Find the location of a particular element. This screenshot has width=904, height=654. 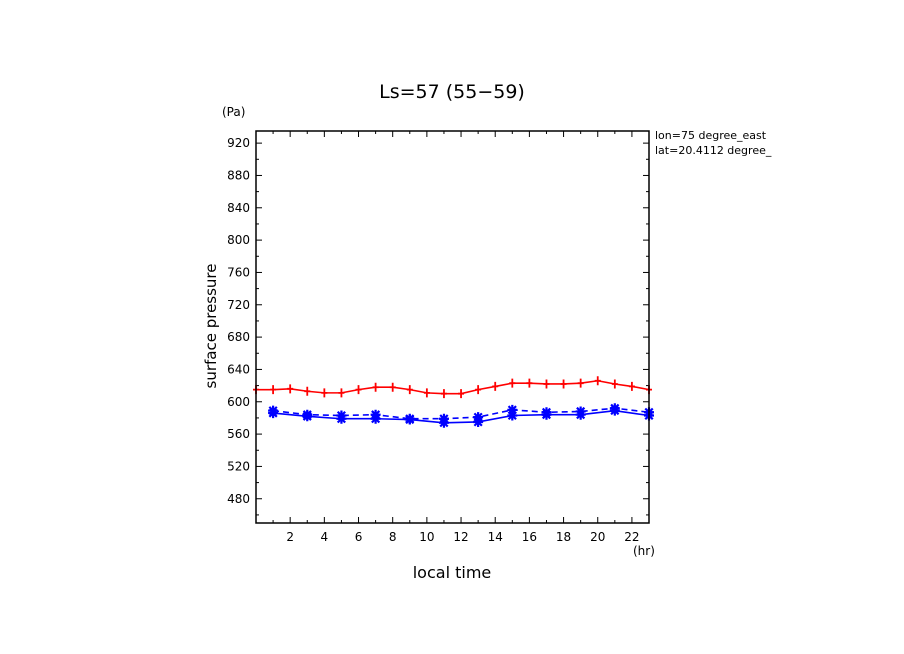

x-tick-label: 22 is located at coordinates (631, 537).